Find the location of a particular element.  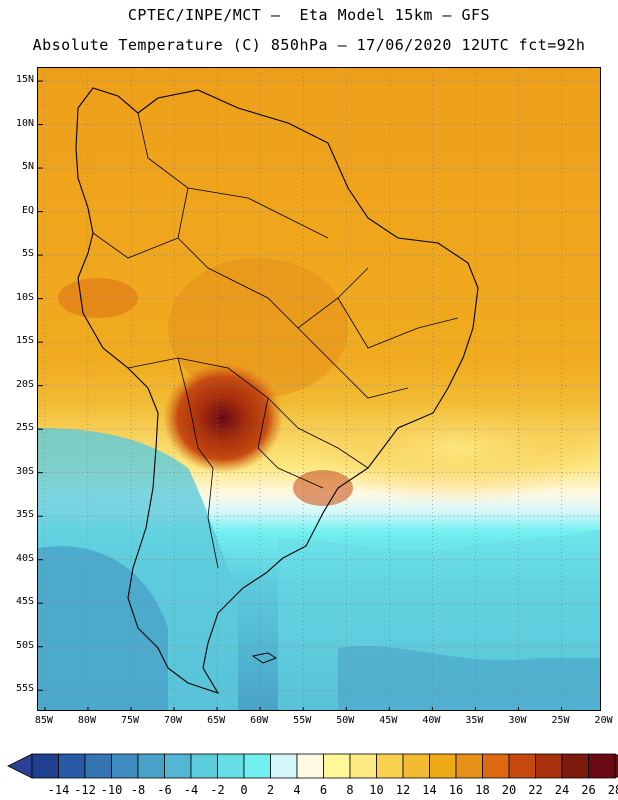

cold-pacific-core is located at coordinates (103, 628).